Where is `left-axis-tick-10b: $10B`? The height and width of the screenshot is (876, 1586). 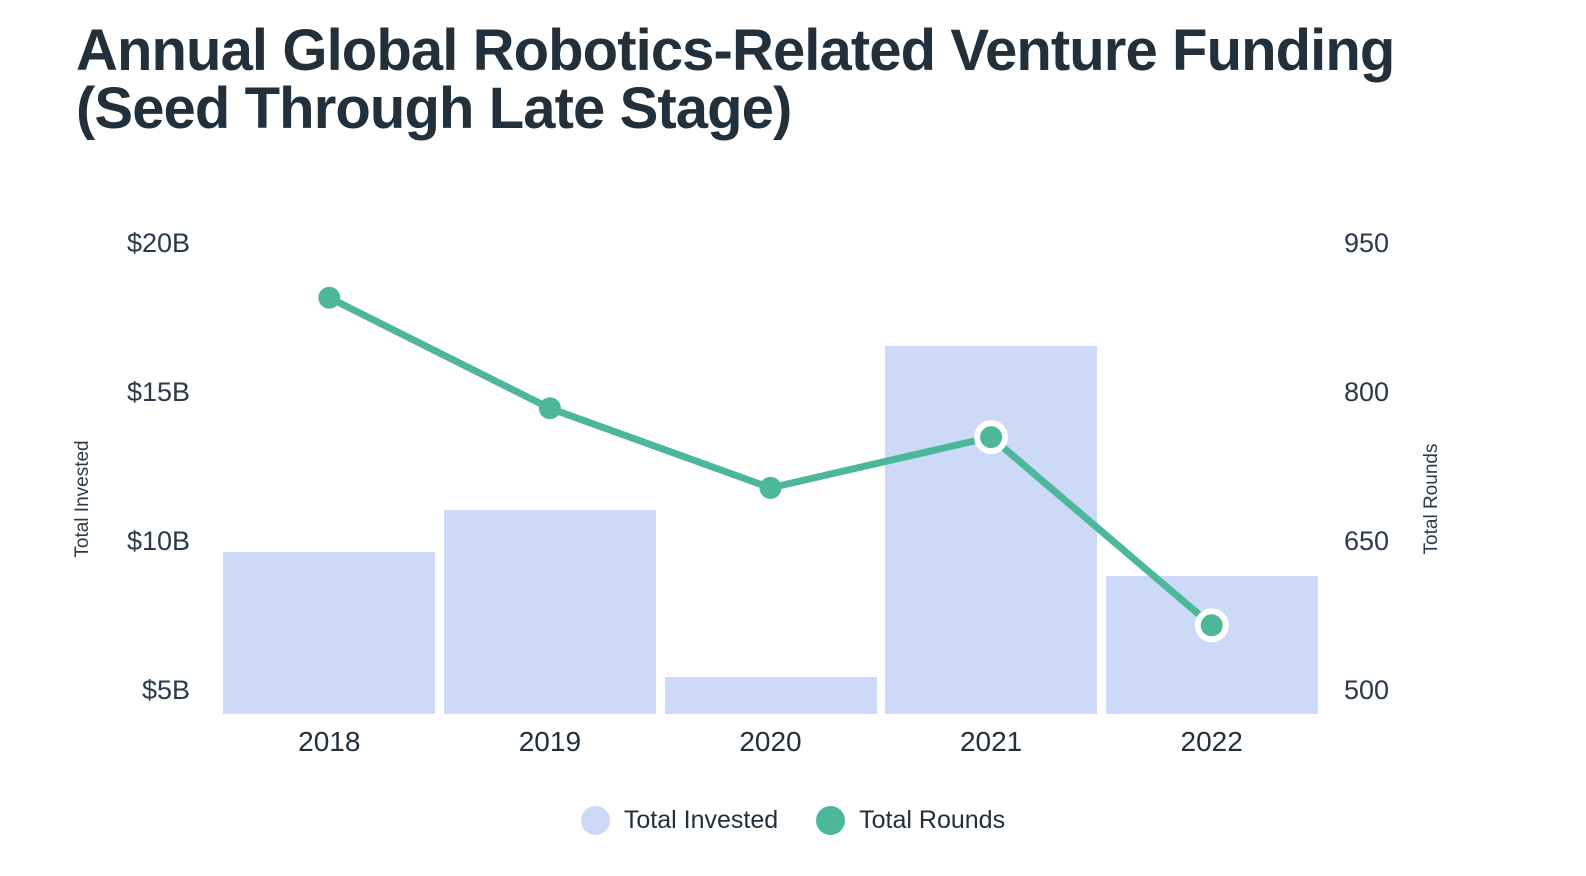 left-axis-tick-10b: $10B is located at coordinates (158, 541).